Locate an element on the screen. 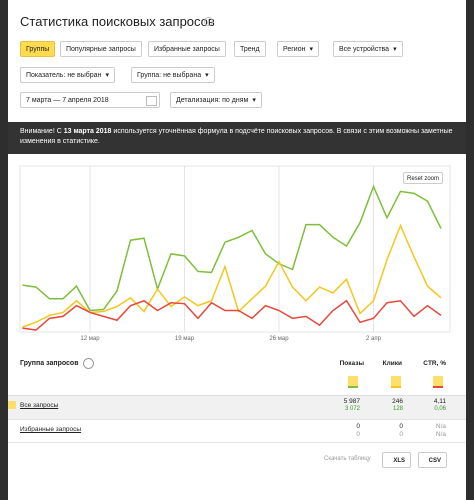  devices-select: Все устройства is located at coordinates (368, 49).